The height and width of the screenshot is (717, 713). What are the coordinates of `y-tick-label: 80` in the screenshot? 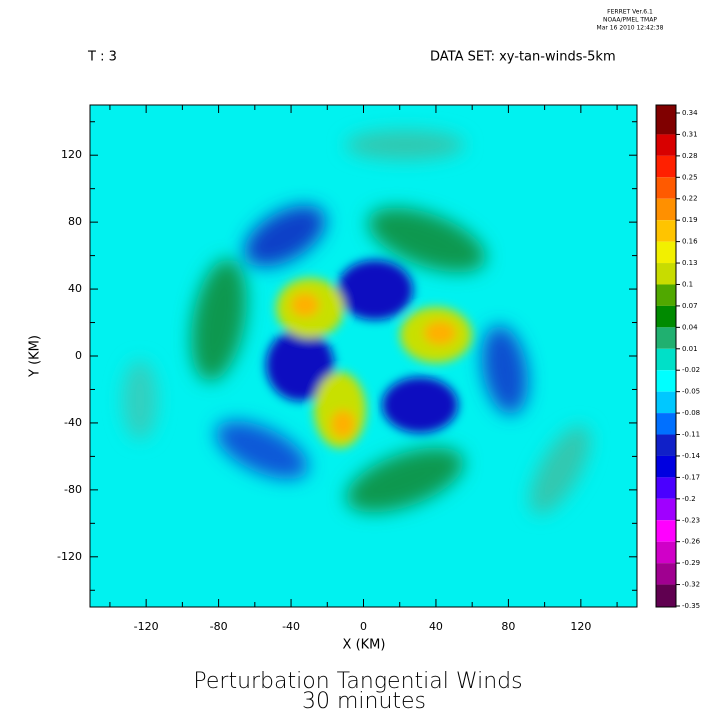 It's located at (75, 221).